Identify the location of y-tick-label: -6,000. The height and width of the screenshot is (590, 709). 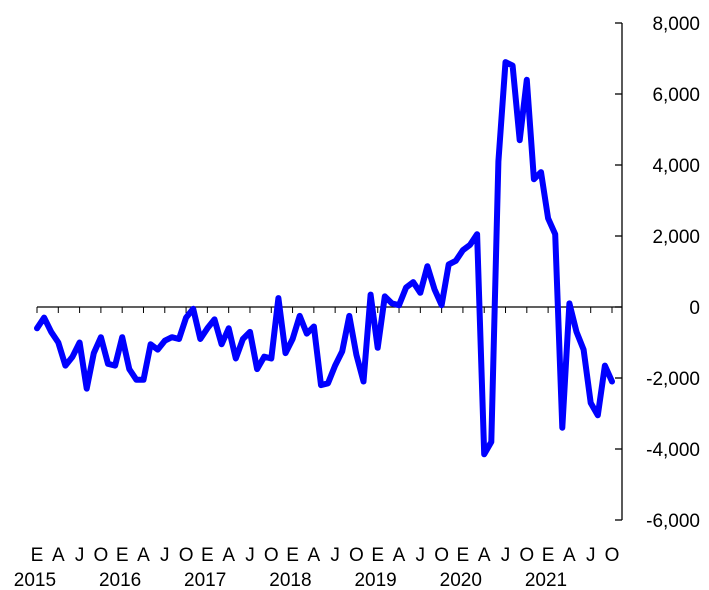
(673, 521).